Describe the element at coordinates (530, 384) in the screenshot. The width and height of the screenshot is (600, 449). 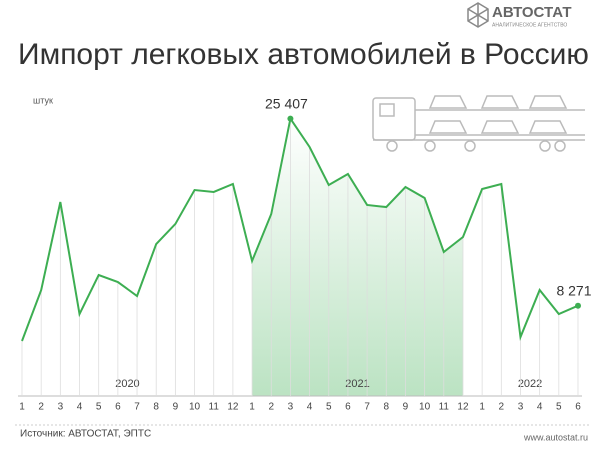
I see `year-label: 2022` at that location.